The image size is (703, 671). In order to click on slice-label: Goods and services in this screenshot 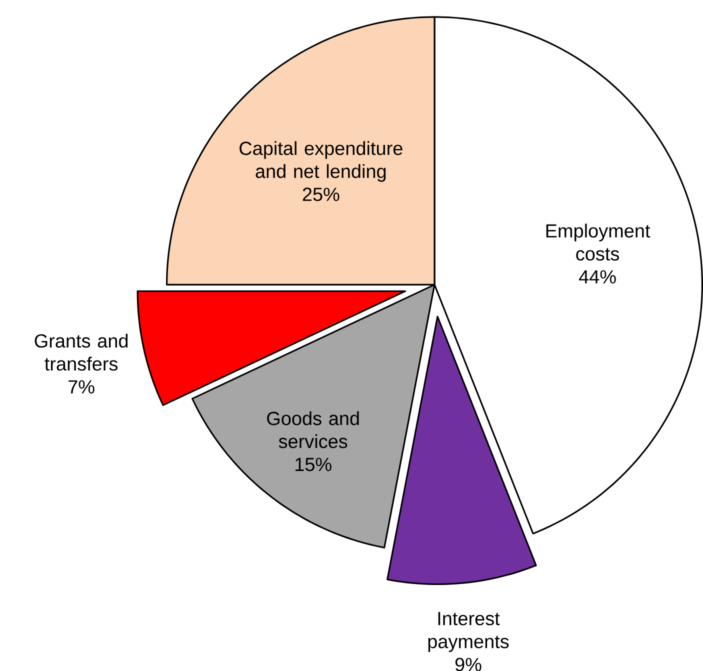, I will do `click(313, 429)`.